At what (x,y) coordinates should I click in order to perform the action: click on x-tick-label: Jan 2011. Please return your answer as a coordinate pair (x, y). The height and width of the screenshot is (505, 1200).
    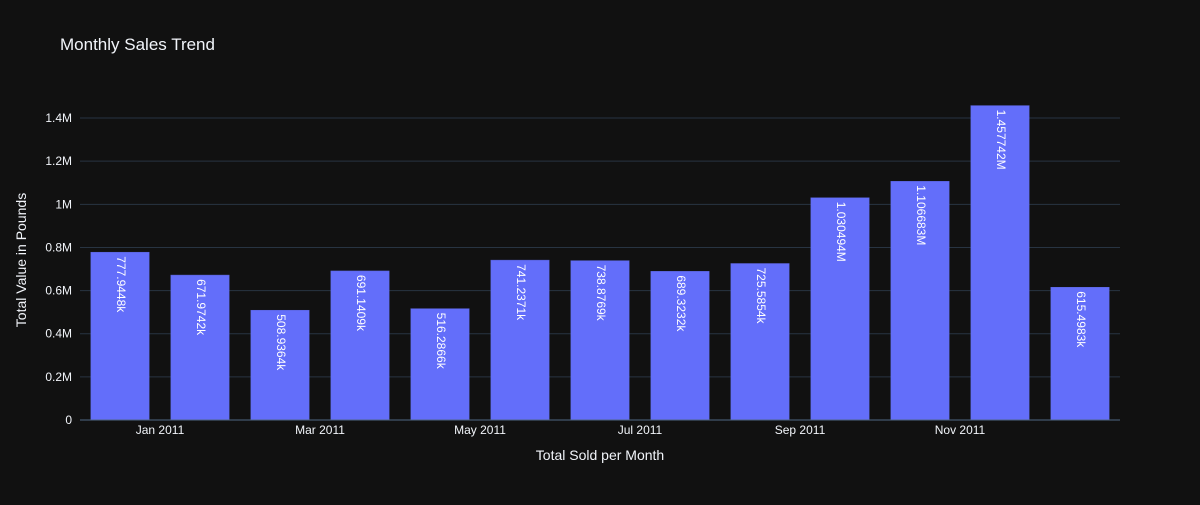
    Looking at the image, I should click on (160, 430).